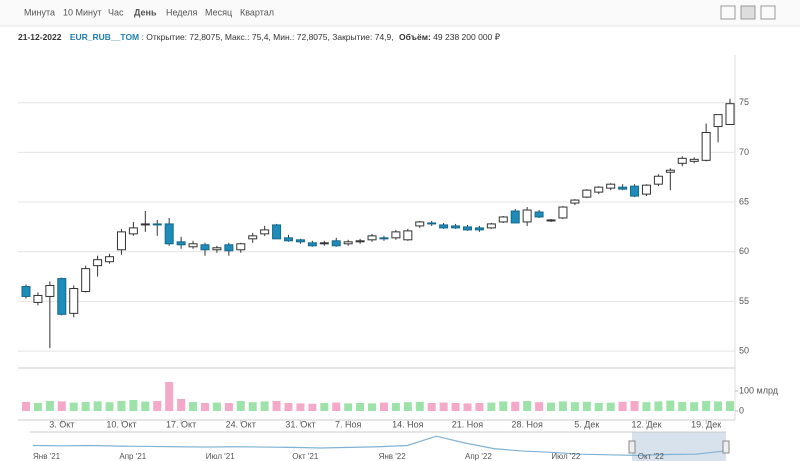  Describe the element at coordinates (116, 12) in the screenshot. I see `period-tab: Час` at that location.